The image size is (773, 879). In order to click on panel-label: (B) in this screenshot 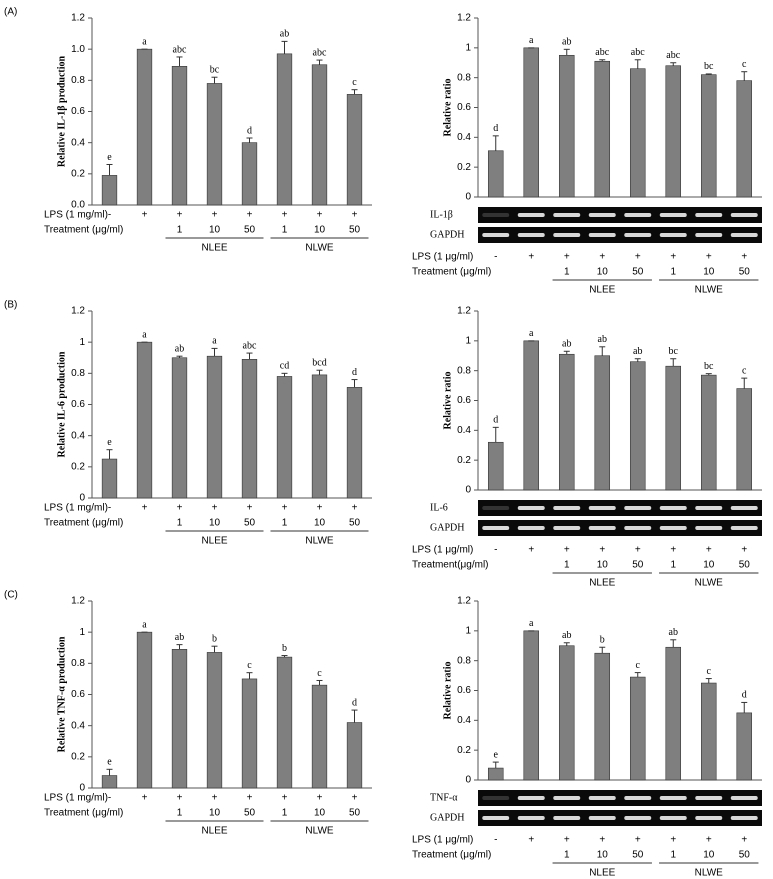, I will do `click(10, 305)`.